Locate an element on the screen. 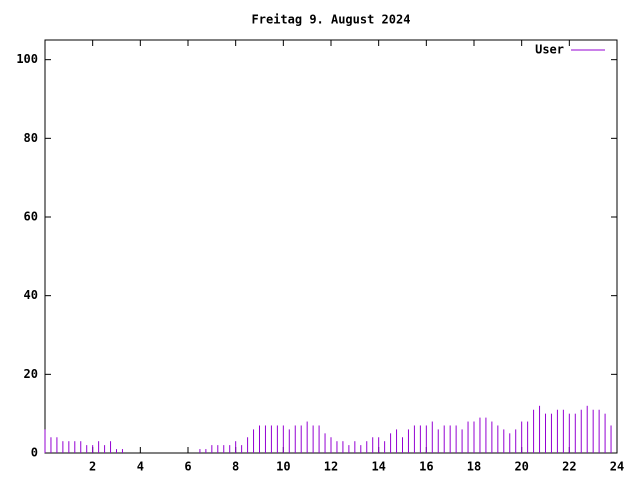  x-tick-label: 10 is located at coordinates (283, 467).